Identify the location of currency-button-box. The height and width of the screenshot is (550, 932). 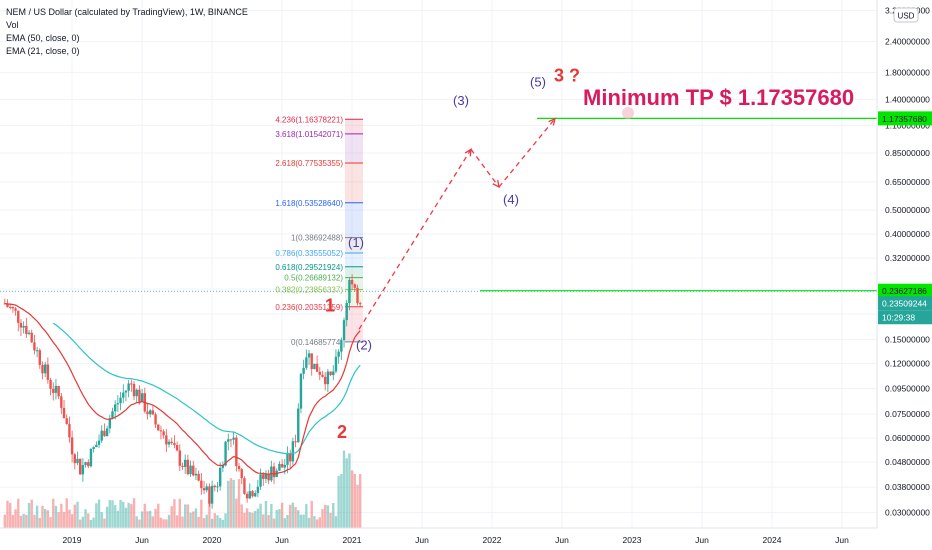
(906, 15).